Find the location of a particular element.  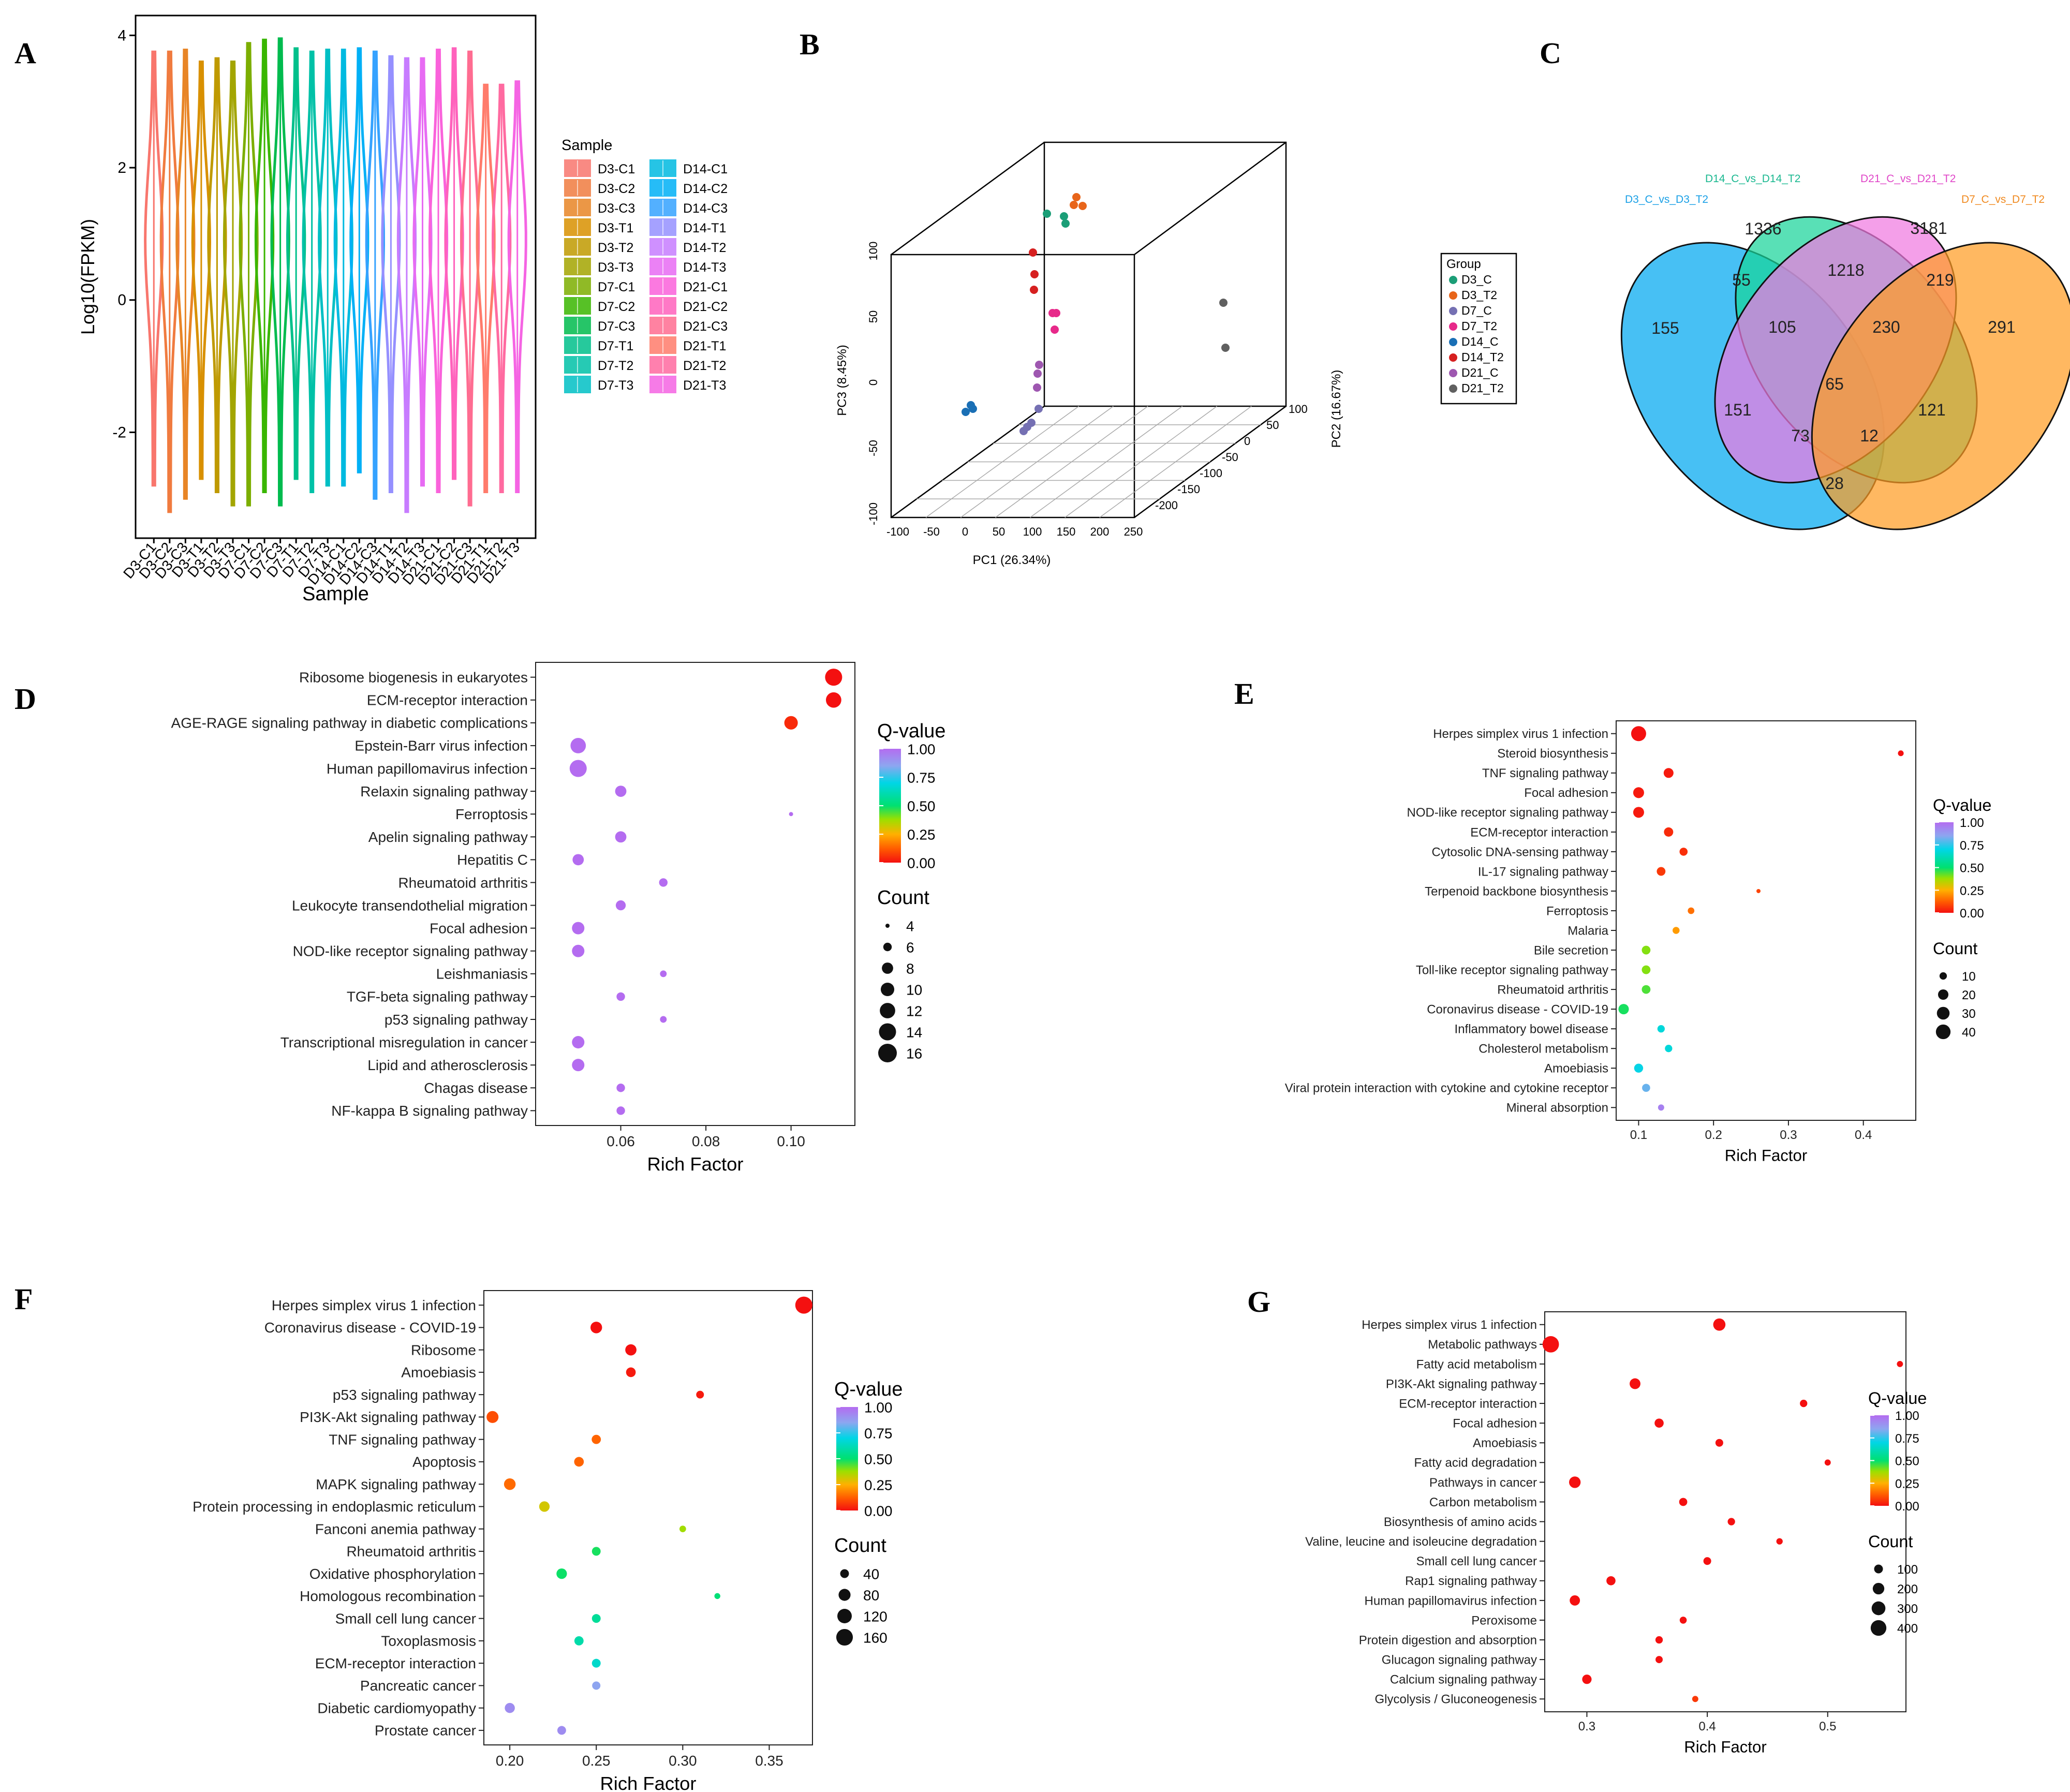

panel-e-category-label: ECM-receptor interaction is located at coordinates (1539, 832).